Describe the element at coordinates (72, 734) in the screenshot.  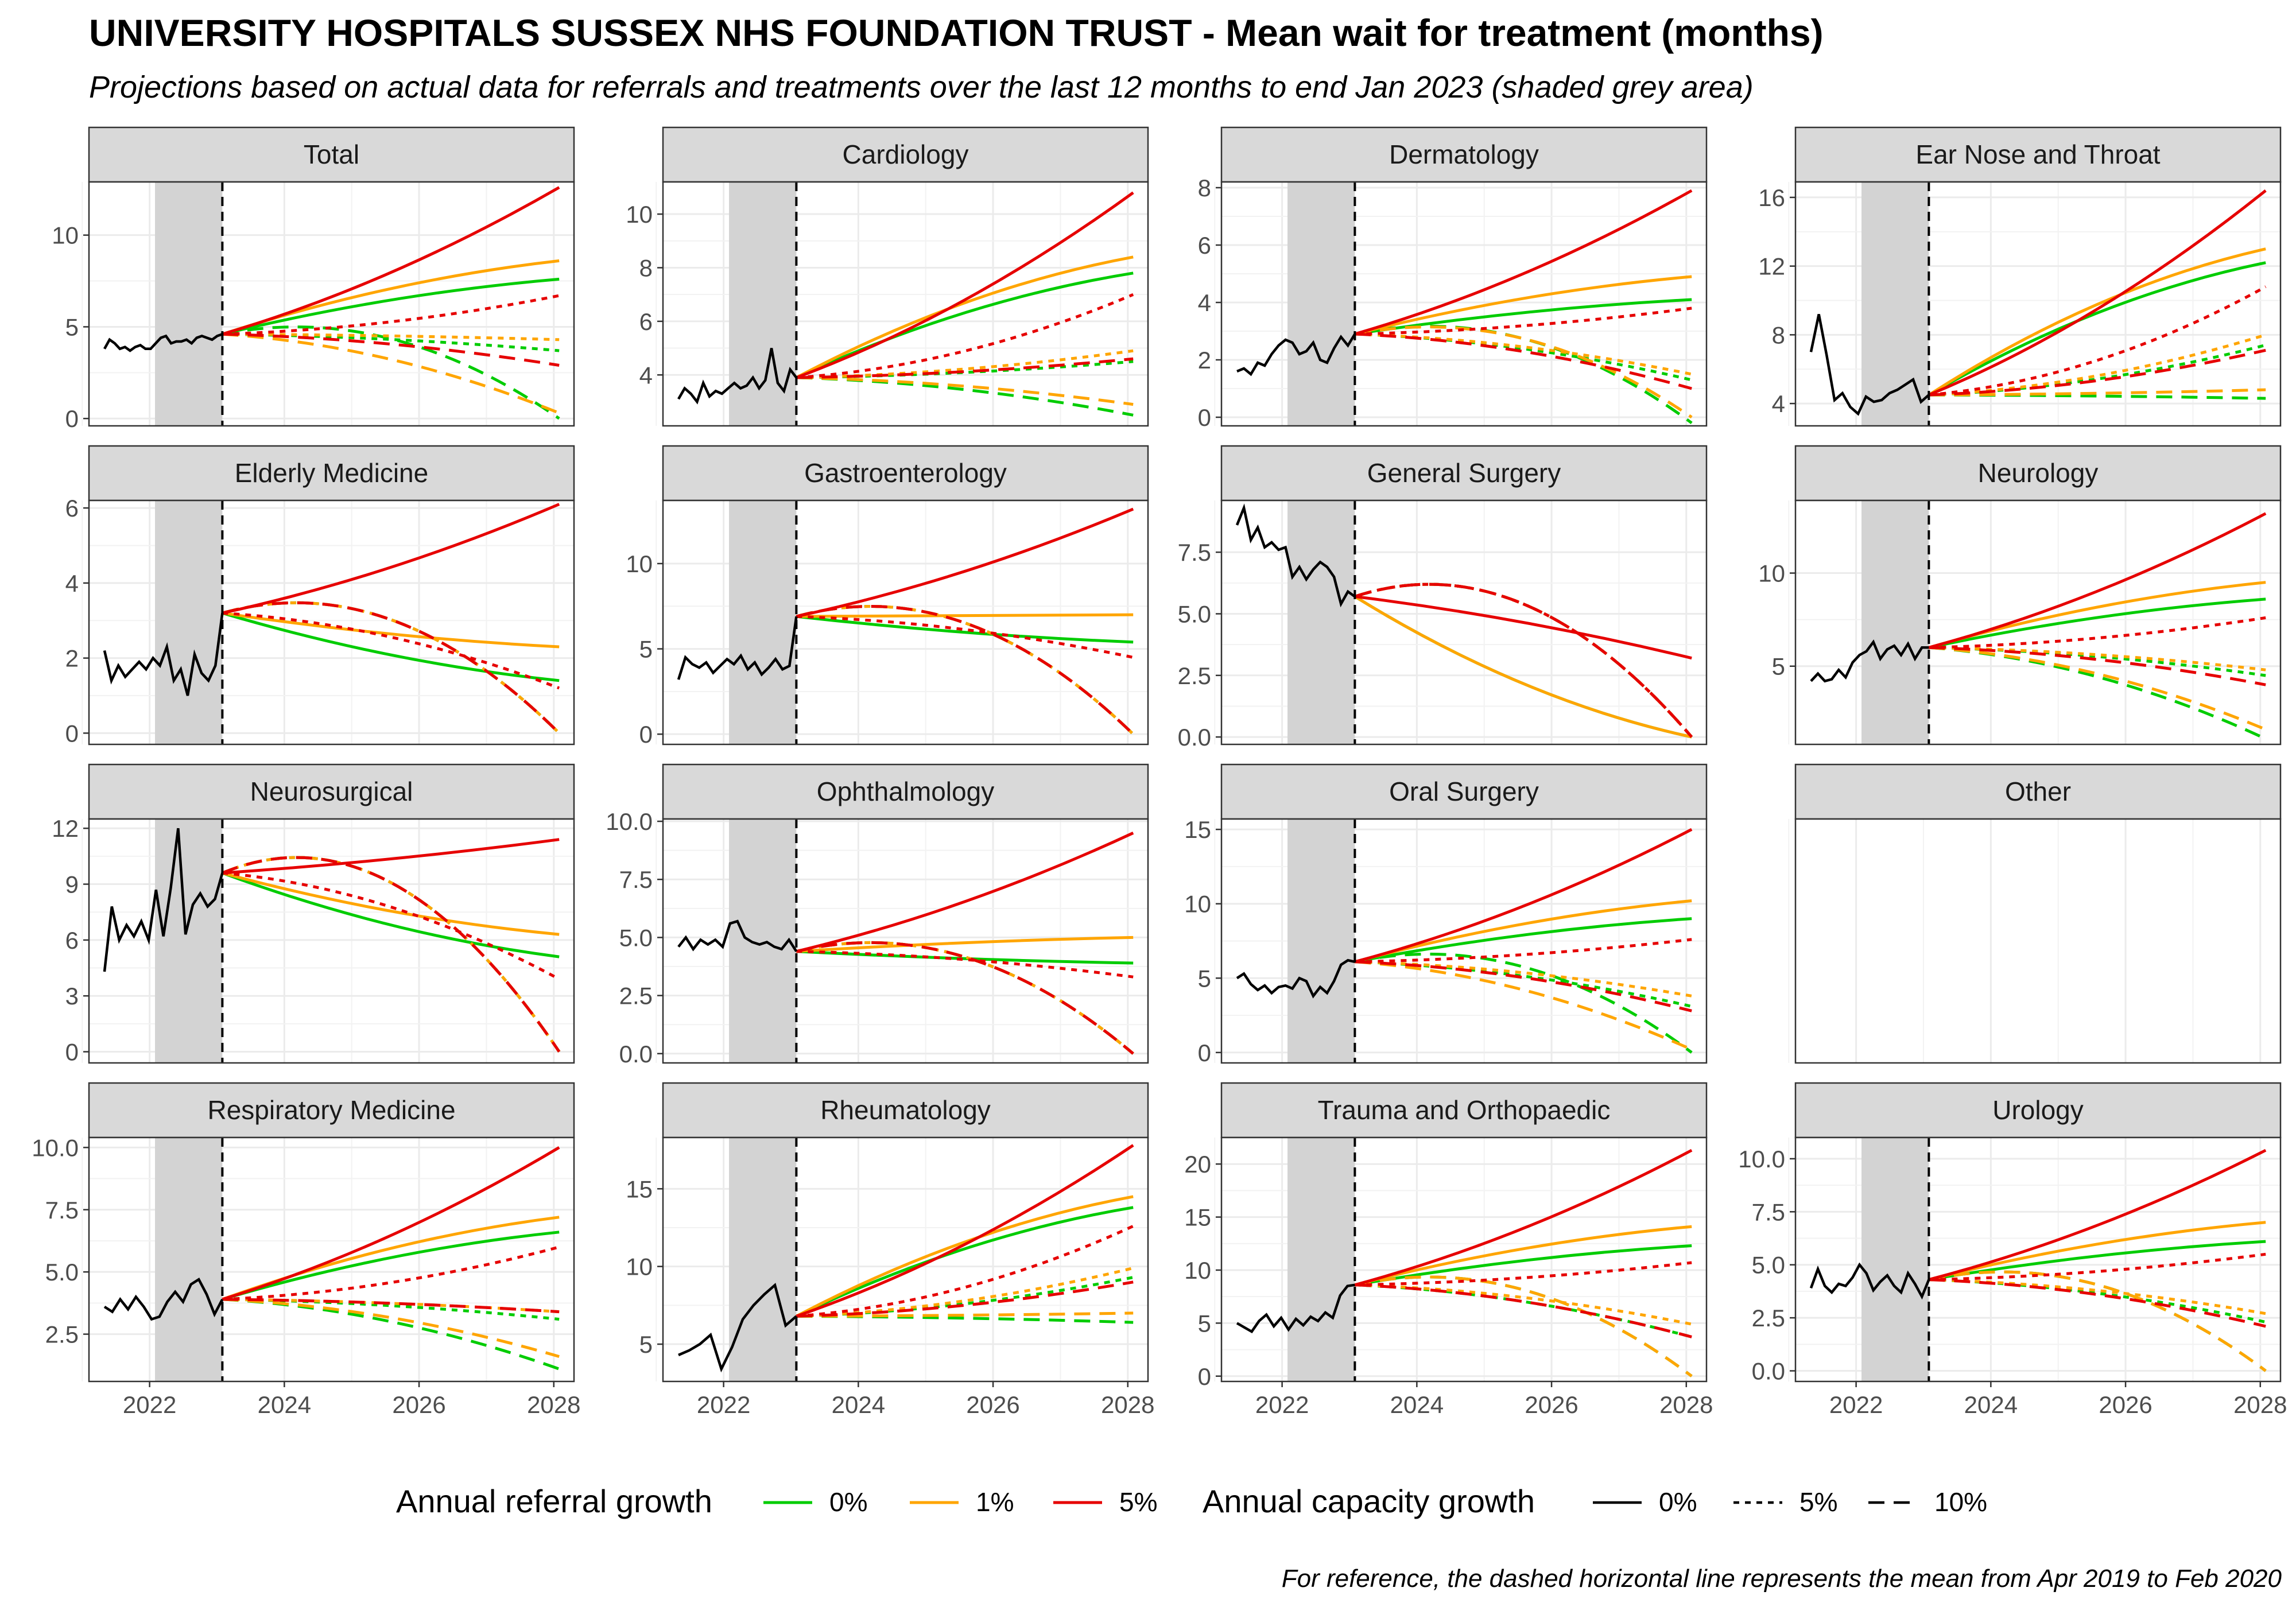
I see `y-tick-label: 0` at that location.